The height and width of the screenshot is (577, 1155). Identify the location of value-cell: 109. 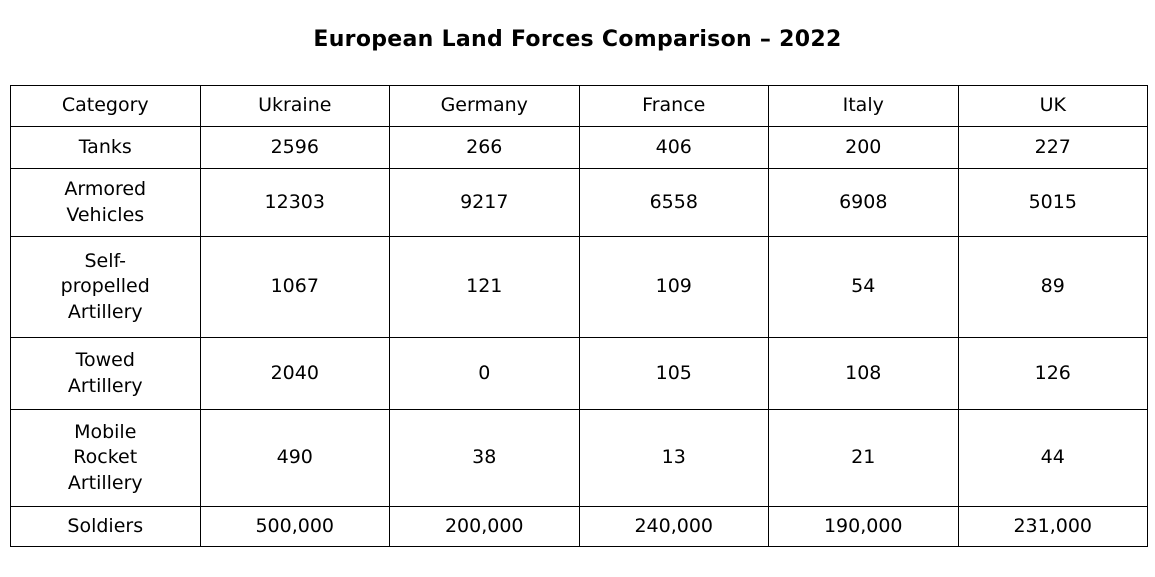
(673, 287).